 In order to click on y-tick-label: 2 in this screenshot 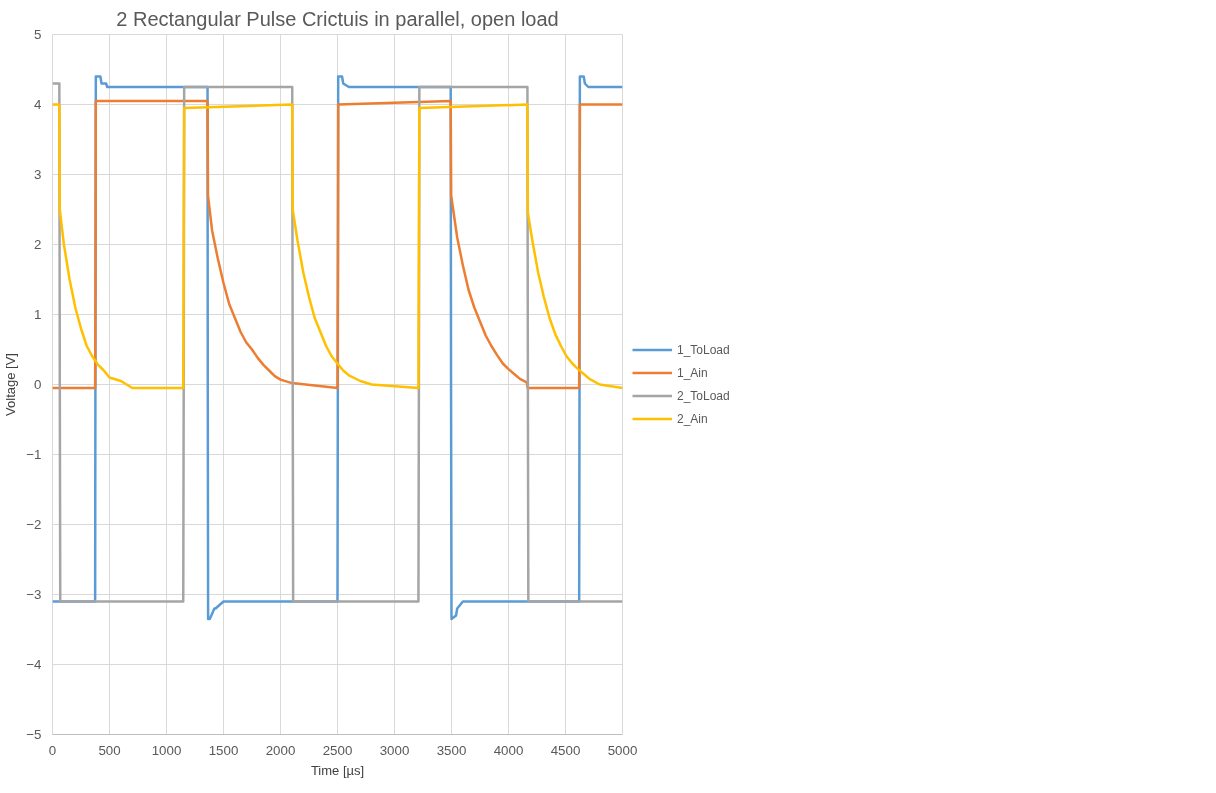, I will do `click(38, 244)`.